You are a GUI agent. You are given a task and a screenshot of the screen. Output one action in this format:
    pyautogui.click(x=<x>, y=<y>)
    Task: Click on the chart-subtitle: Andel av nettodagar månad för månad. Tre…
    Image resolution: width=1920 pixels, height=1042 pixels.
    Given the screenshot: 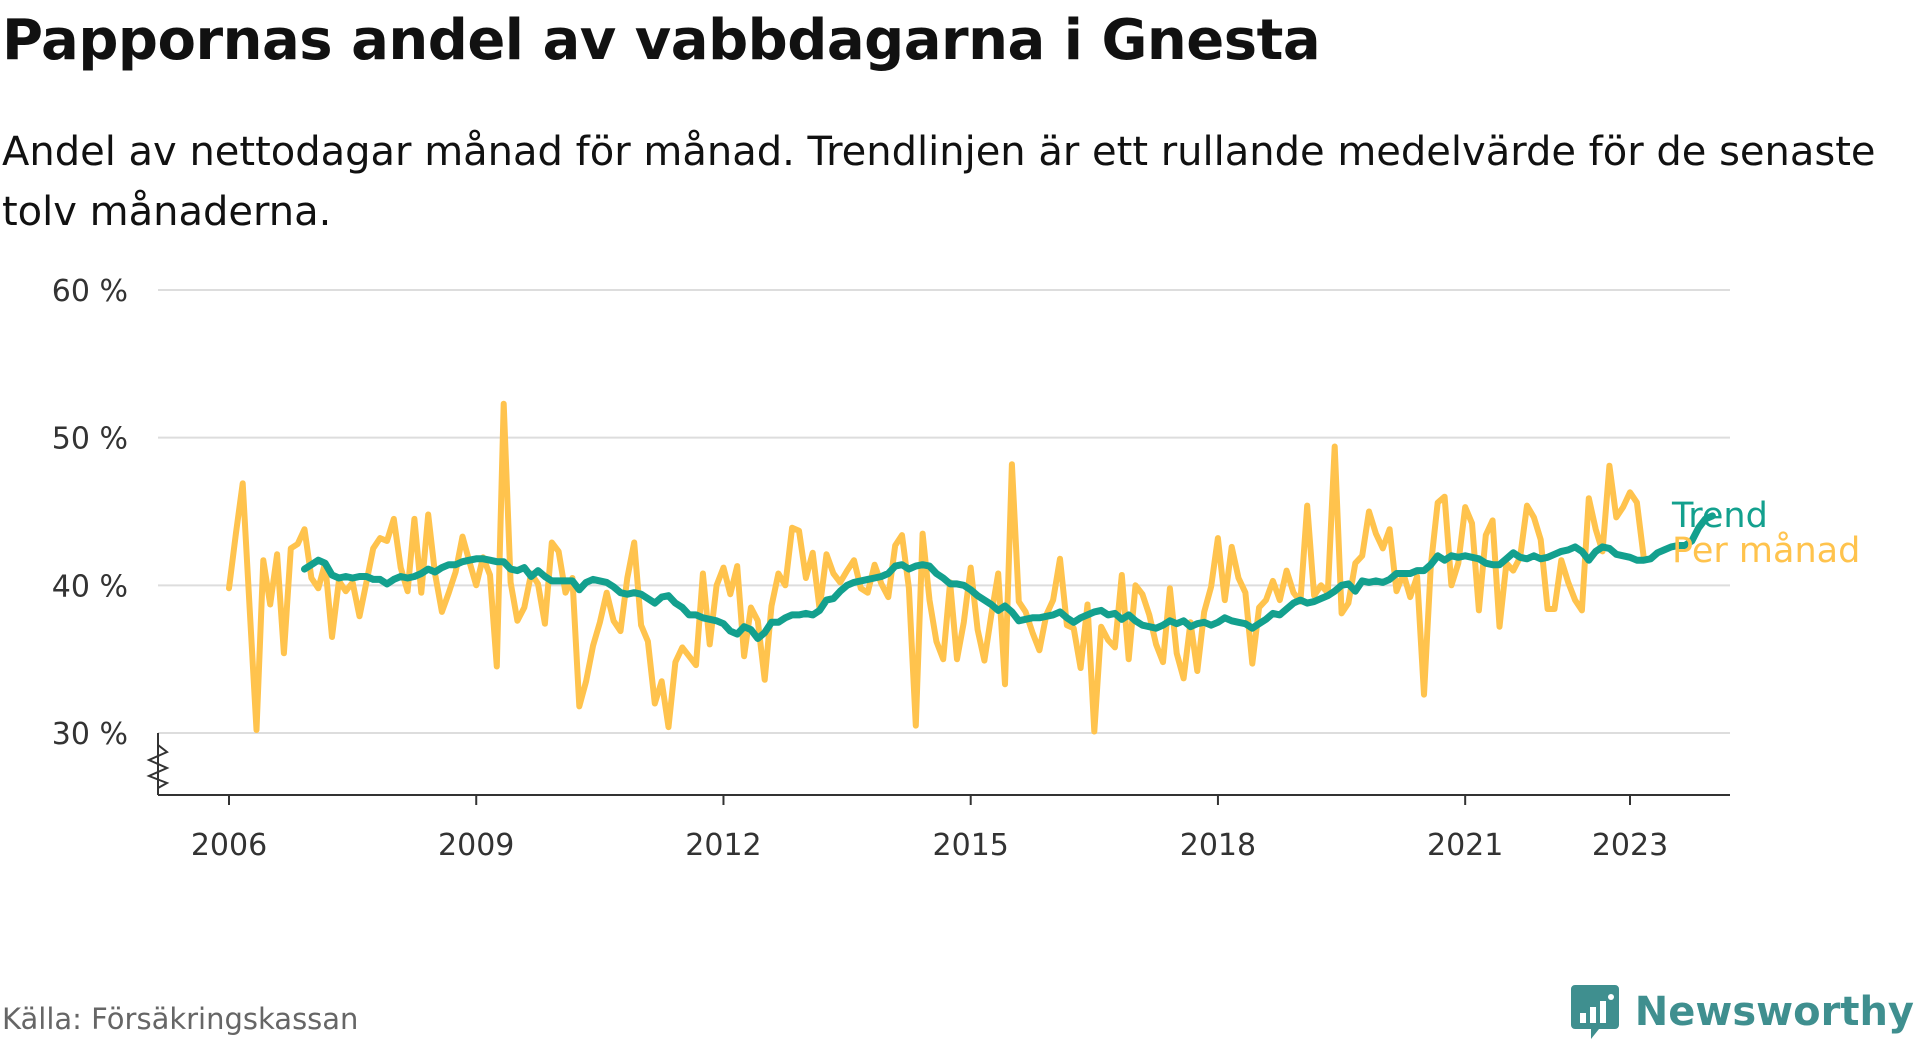 What is the action you would take?
    pyautogui.click(x=939, y=182)
    